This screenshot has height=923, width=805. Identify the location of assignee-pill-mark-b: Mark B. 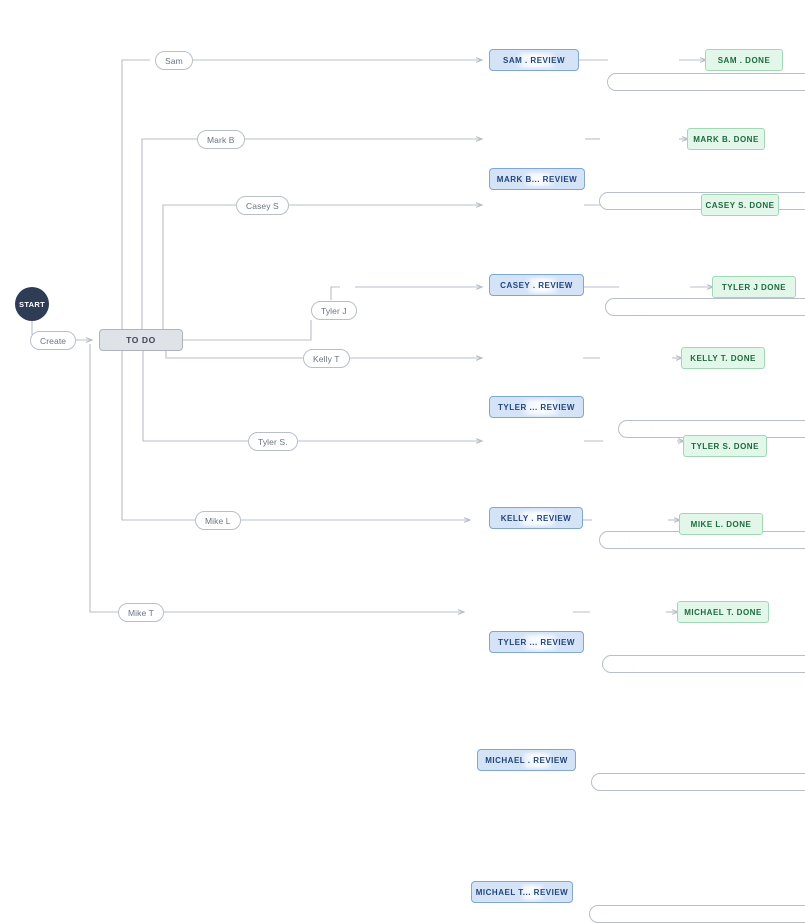
(221, 139).